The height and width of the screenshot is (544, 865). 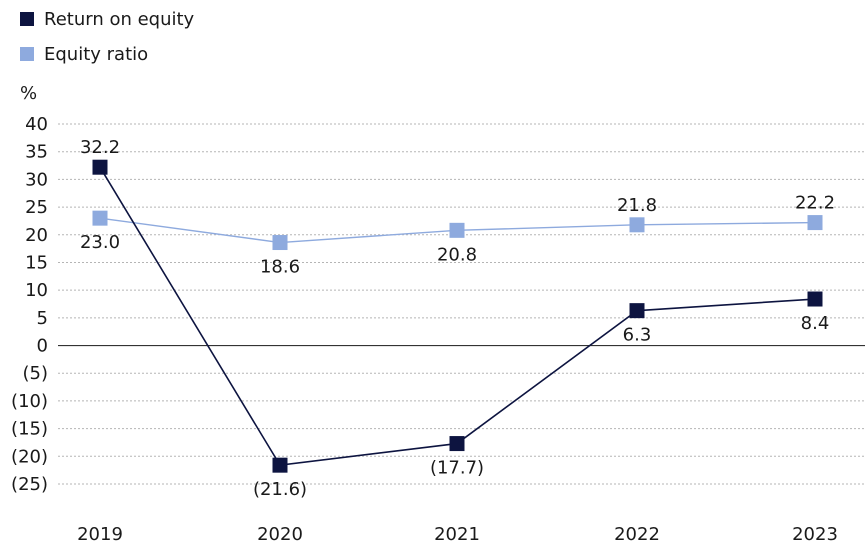 I want to click on y-tick-label: (15), so click(x=29, y=429).